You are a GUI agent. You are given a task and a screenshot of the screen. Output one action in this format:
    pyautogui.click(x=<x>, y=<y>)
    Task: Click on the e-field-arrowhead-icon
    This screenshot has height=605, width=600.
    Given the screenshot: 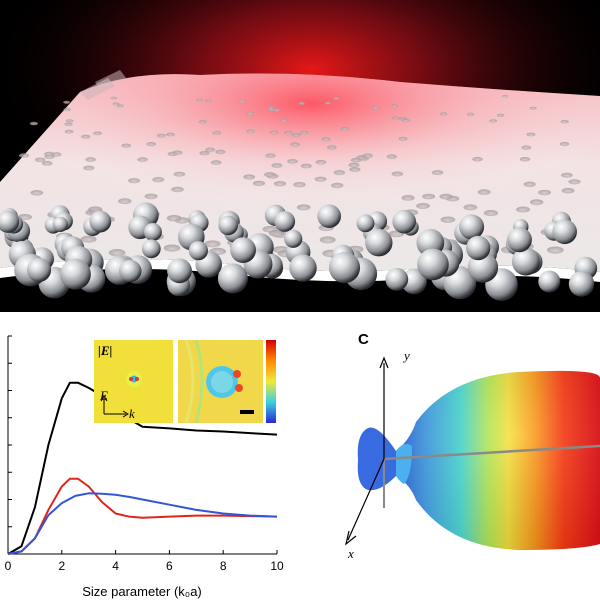 What is the action you would take?
    pyautogui.click(x=104, y=398)
    